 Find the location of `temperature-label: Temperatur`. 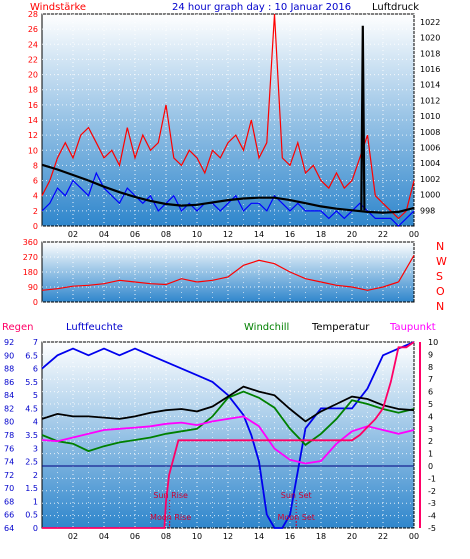

temperature-label: Temperatur is located at coordinates (340, 327).